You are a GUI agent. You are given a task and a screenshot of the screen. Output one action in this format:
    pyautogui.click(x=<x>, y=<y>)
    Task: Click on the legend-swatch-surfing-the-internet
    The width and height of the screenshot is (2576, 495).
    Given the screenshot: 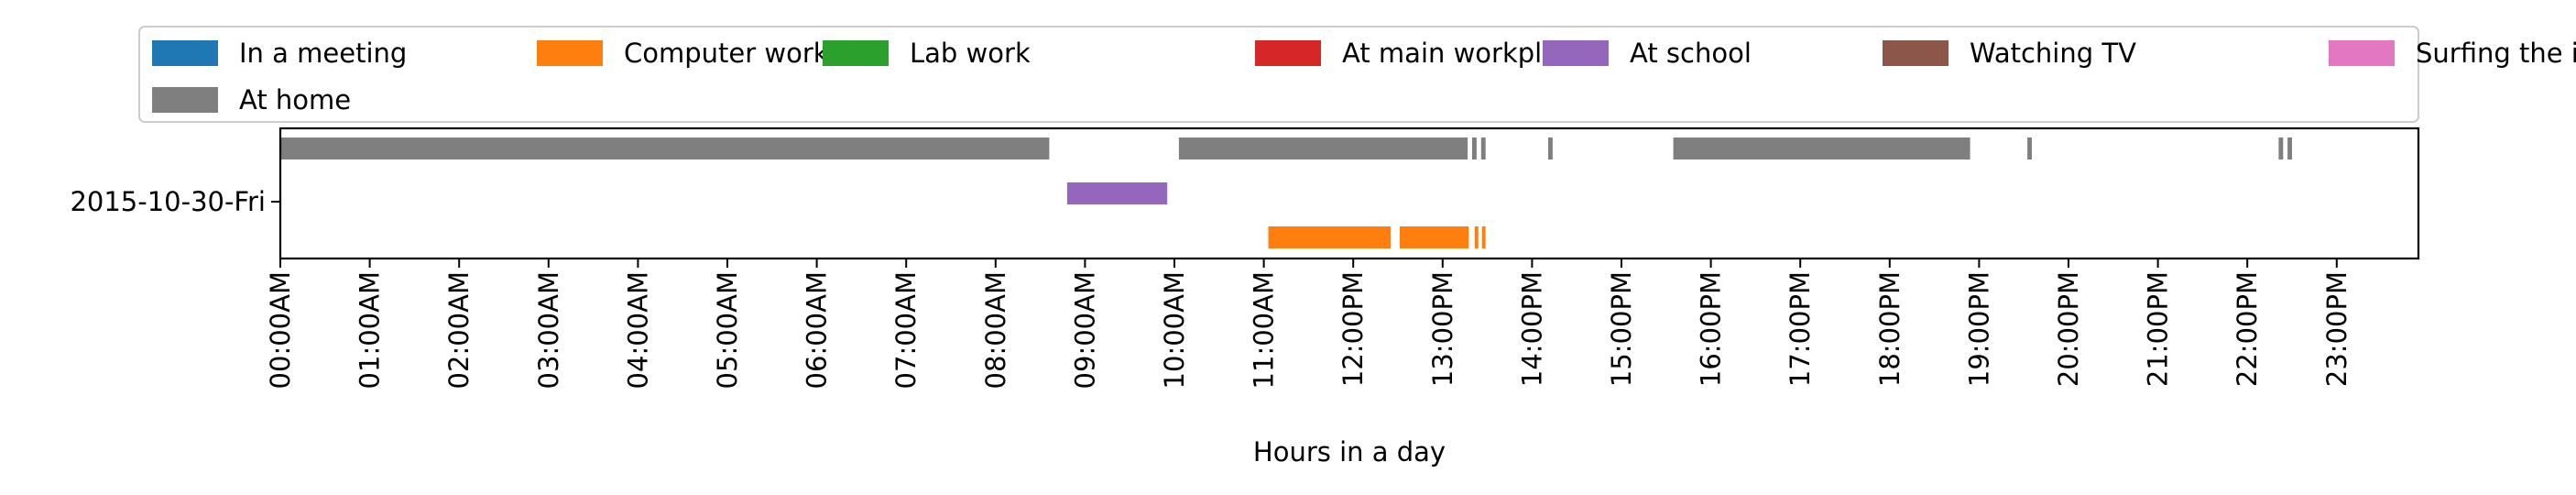 What is the action you would take?
    pyautogui.click(x=2362, y=53)
    